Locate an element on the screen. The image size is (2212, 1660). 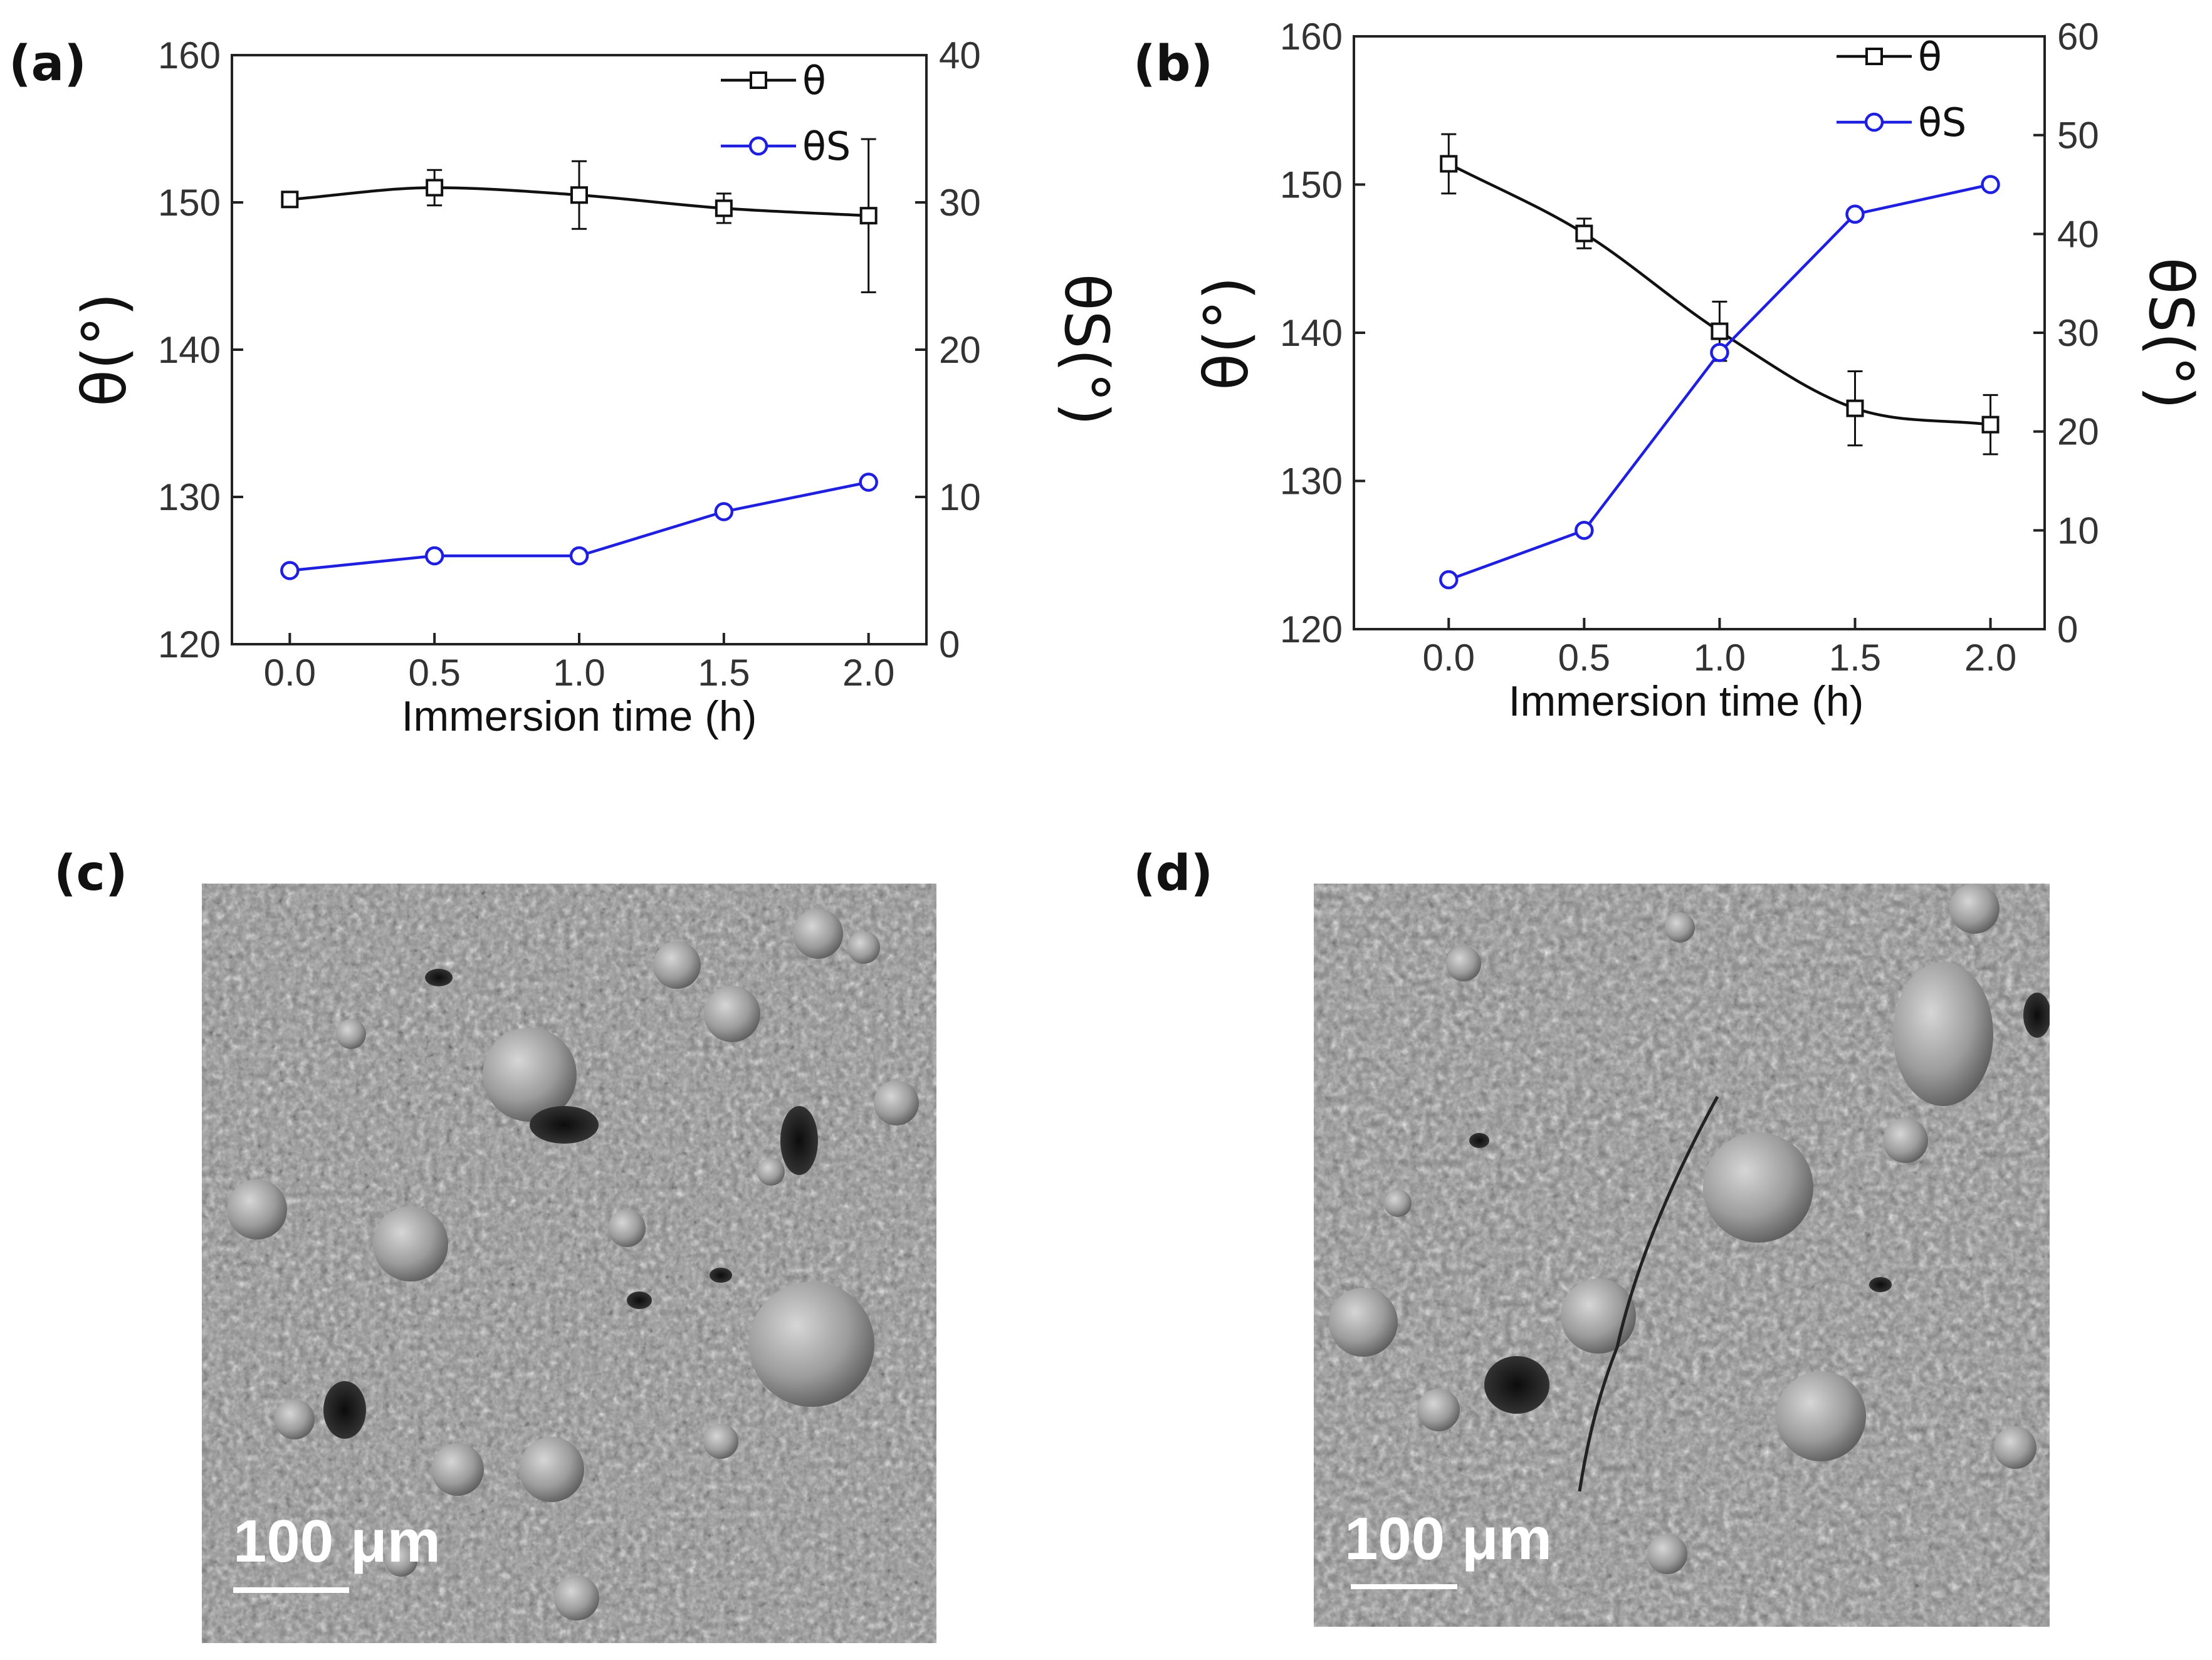
panel-label-a: (a) is located at coordinates (47, 64).